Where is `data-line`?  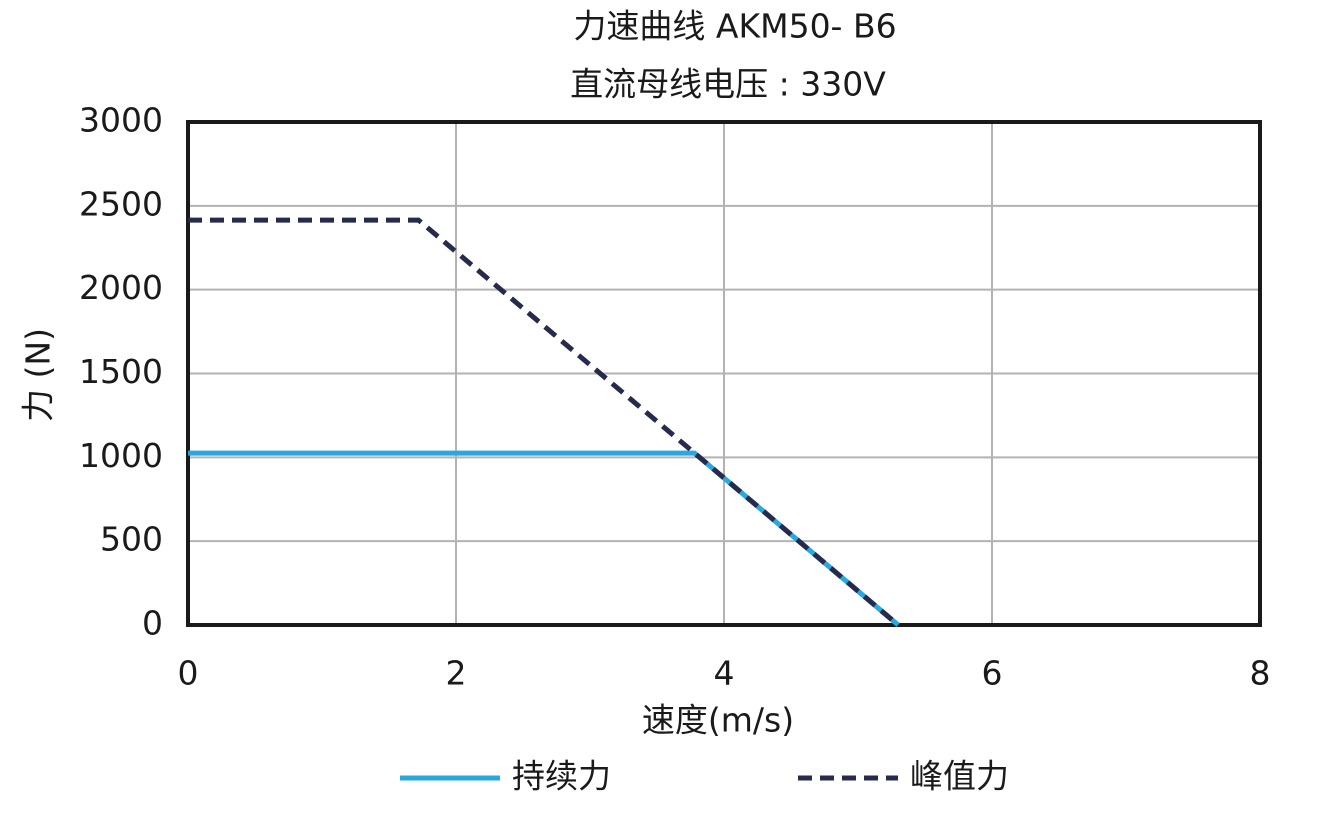 data-line is located at coordinates (544, 538).